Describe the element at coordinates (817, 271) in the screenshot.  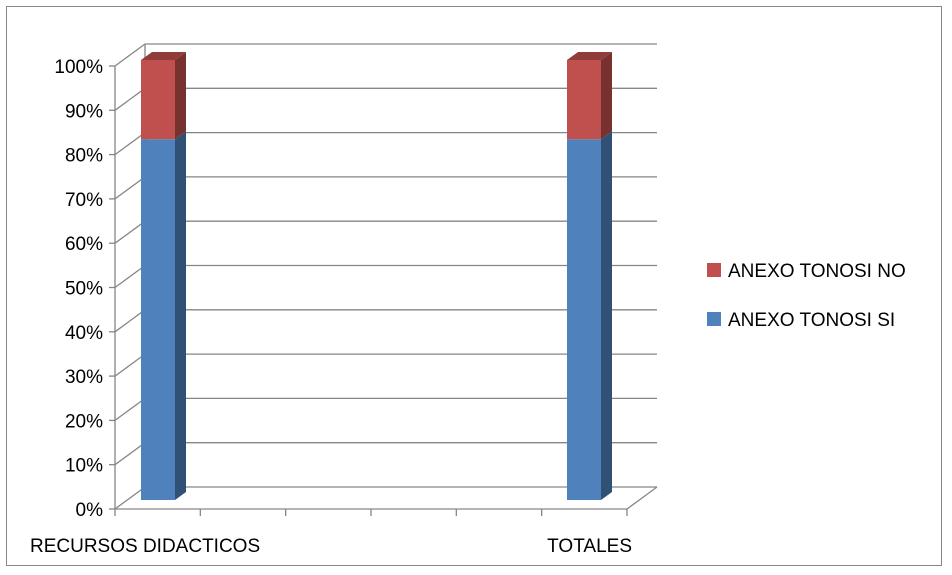
I see `legend-label: ANEXO TONOSI NO` at that location.